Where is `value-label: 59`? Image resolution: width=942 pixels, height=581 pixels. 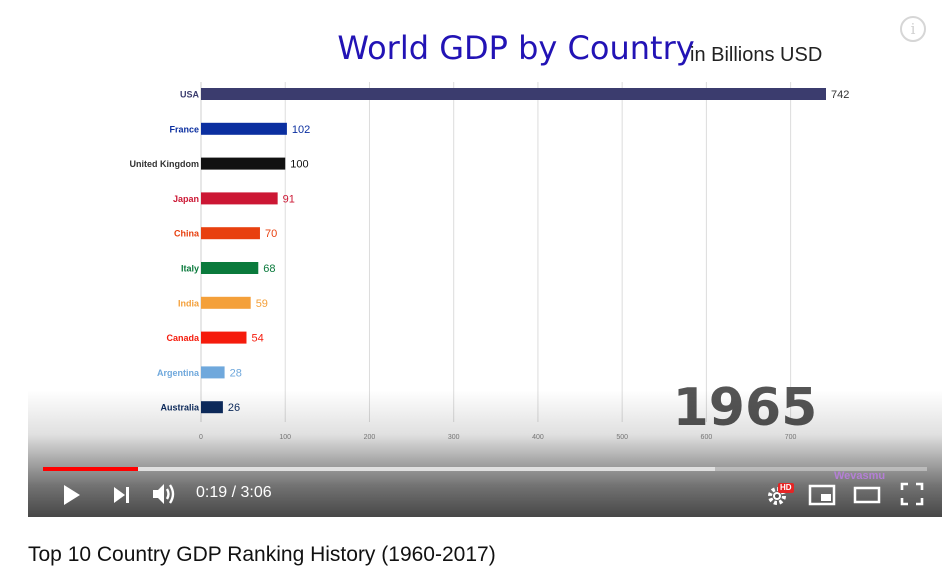
value-label: 59 is located at coordinates (262, 304).